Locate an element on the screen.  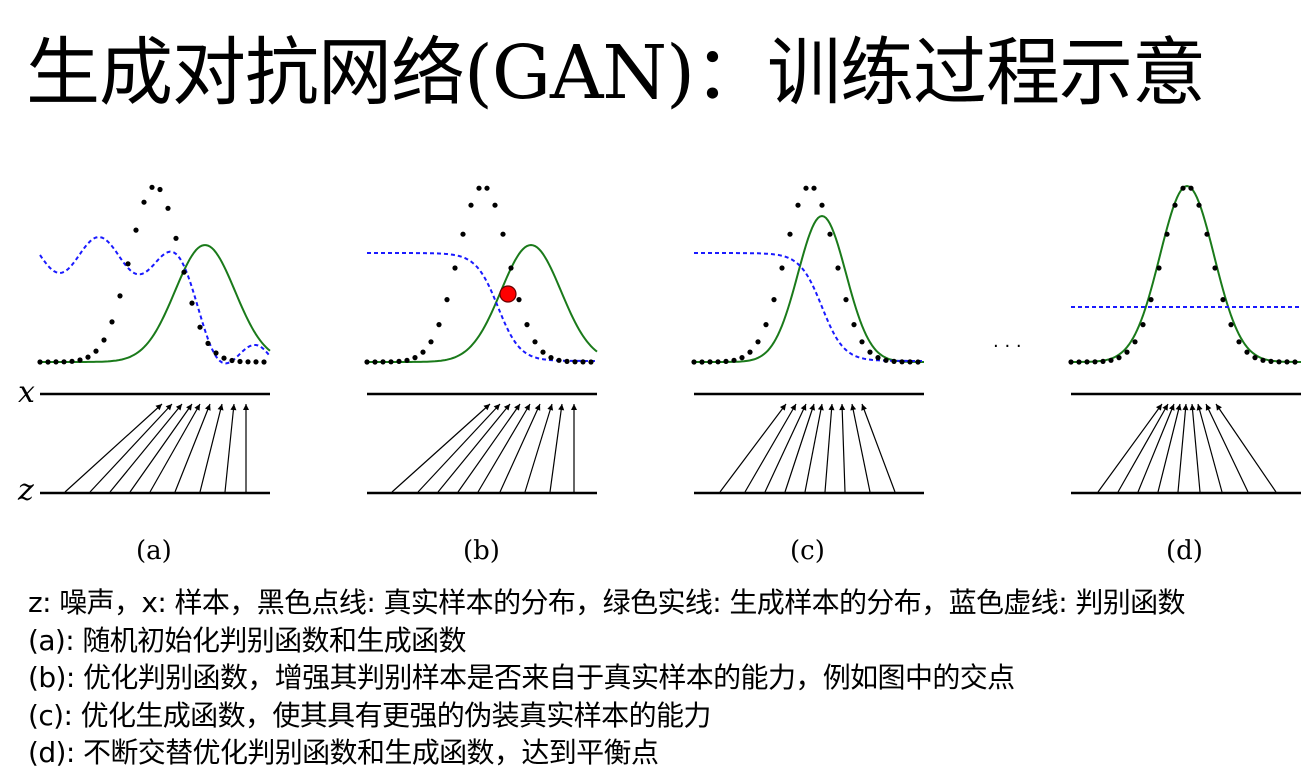
caption-a: (a) is located at coordinates (154, 551).